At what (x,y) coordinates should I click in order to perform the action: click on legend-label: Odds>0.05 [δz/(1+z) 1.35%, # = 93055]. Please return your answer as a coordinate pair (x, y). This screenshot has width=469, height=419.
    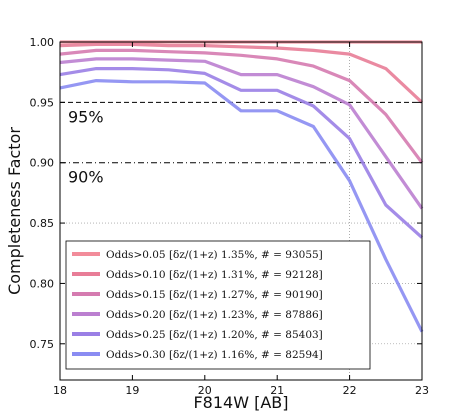
    Looking at the image, I should click on (214, 255).